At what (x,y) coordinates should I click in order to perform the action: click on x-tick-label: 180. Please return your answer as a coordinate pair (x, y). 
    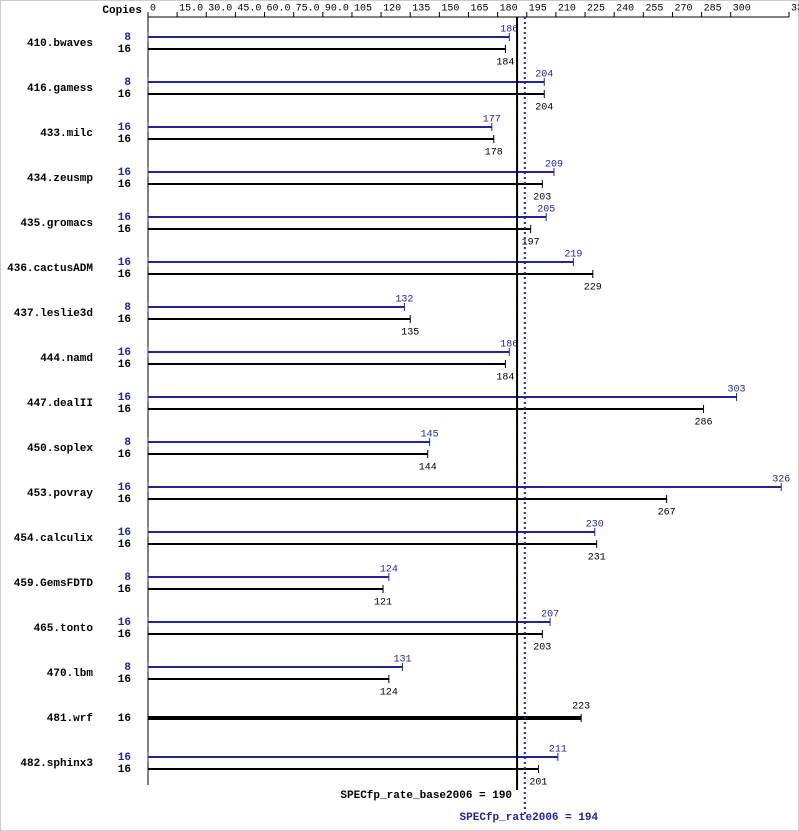
    Looking at the image, I should click on (509, 9).